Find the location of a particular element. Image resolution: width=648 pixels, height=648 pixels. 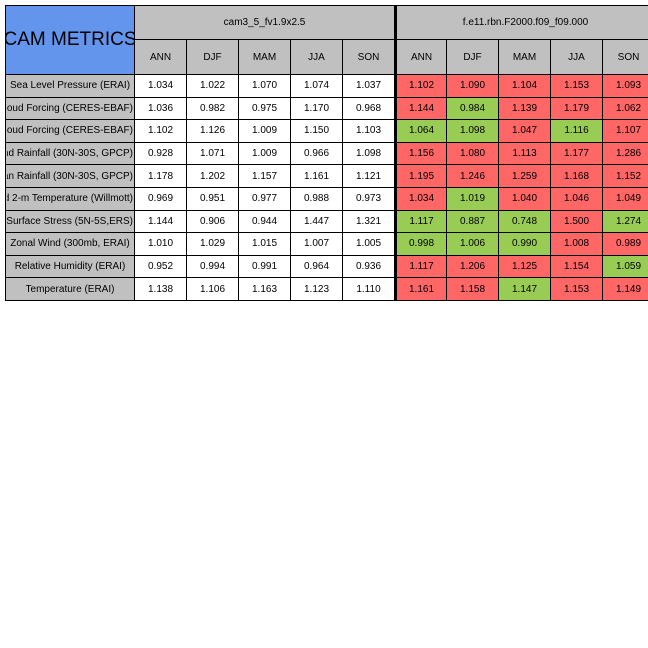

row-label: Sea Level Pressure (ERAI) is located at coordinates (70, 86).